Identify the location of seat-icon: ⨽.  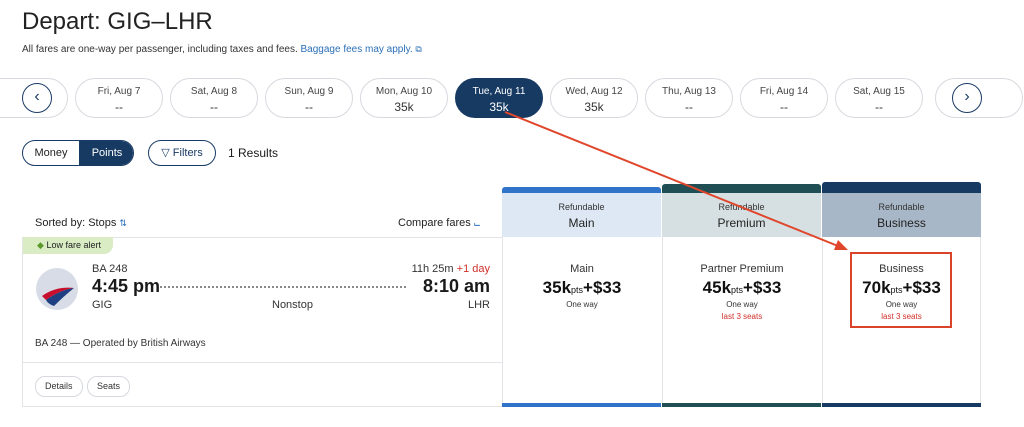
(477, 223).